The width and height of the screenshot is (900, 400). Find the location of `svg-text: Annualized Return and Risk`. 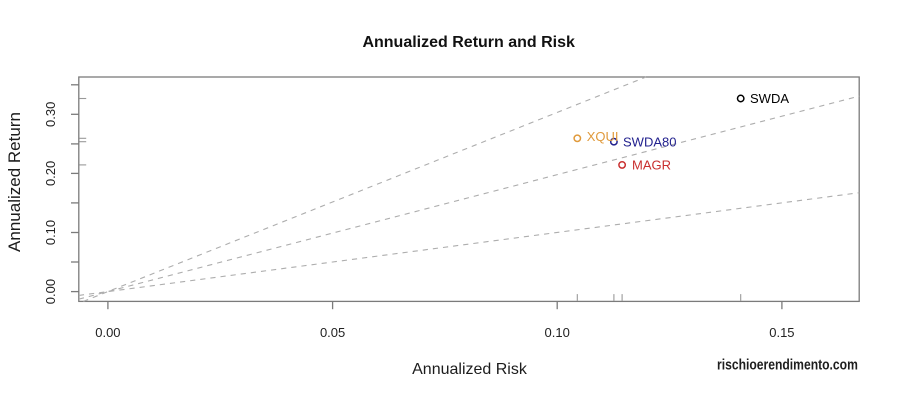

svg-text: Annualized Return and Risk is located at coordinates (468, 42).